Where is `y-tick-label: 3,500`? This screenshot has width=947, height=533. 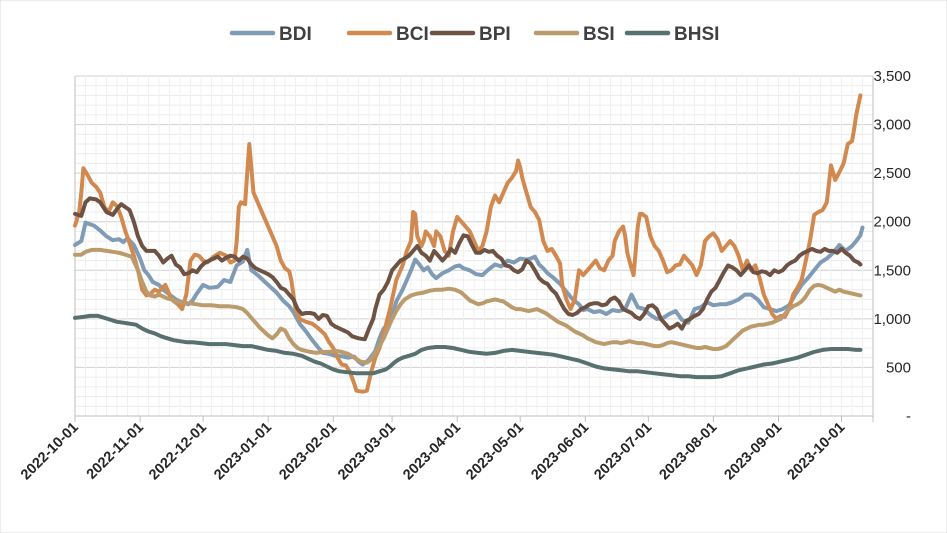
y-tick-label: 3,500 is located at coordinates (892, 76).